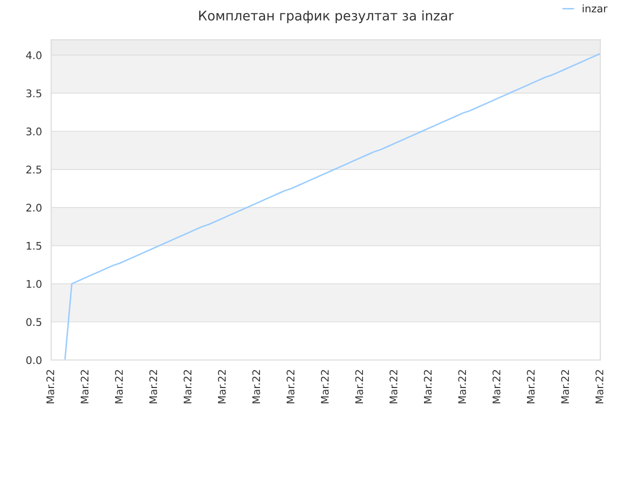 The width and height of the screenshot is (640, 480). What do you see at coordinates (34, 132) in the screenshot?
I see `y-tick-label: 3.0` at bounding box center [34, 132].